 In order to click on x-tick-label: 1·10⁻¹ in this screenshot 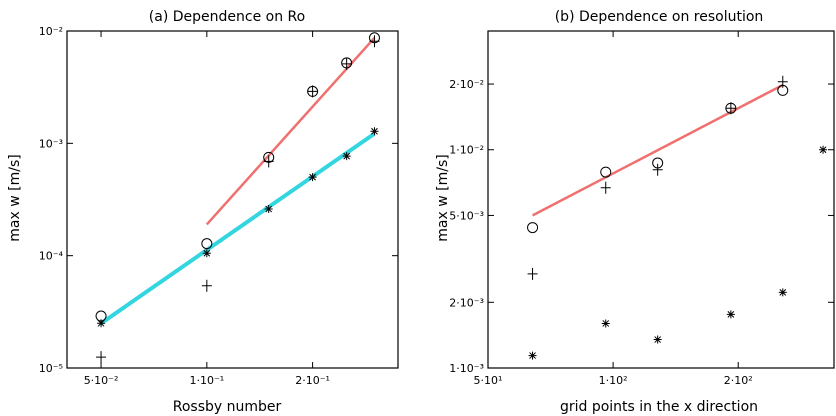, I will do `click(206, 380)`.